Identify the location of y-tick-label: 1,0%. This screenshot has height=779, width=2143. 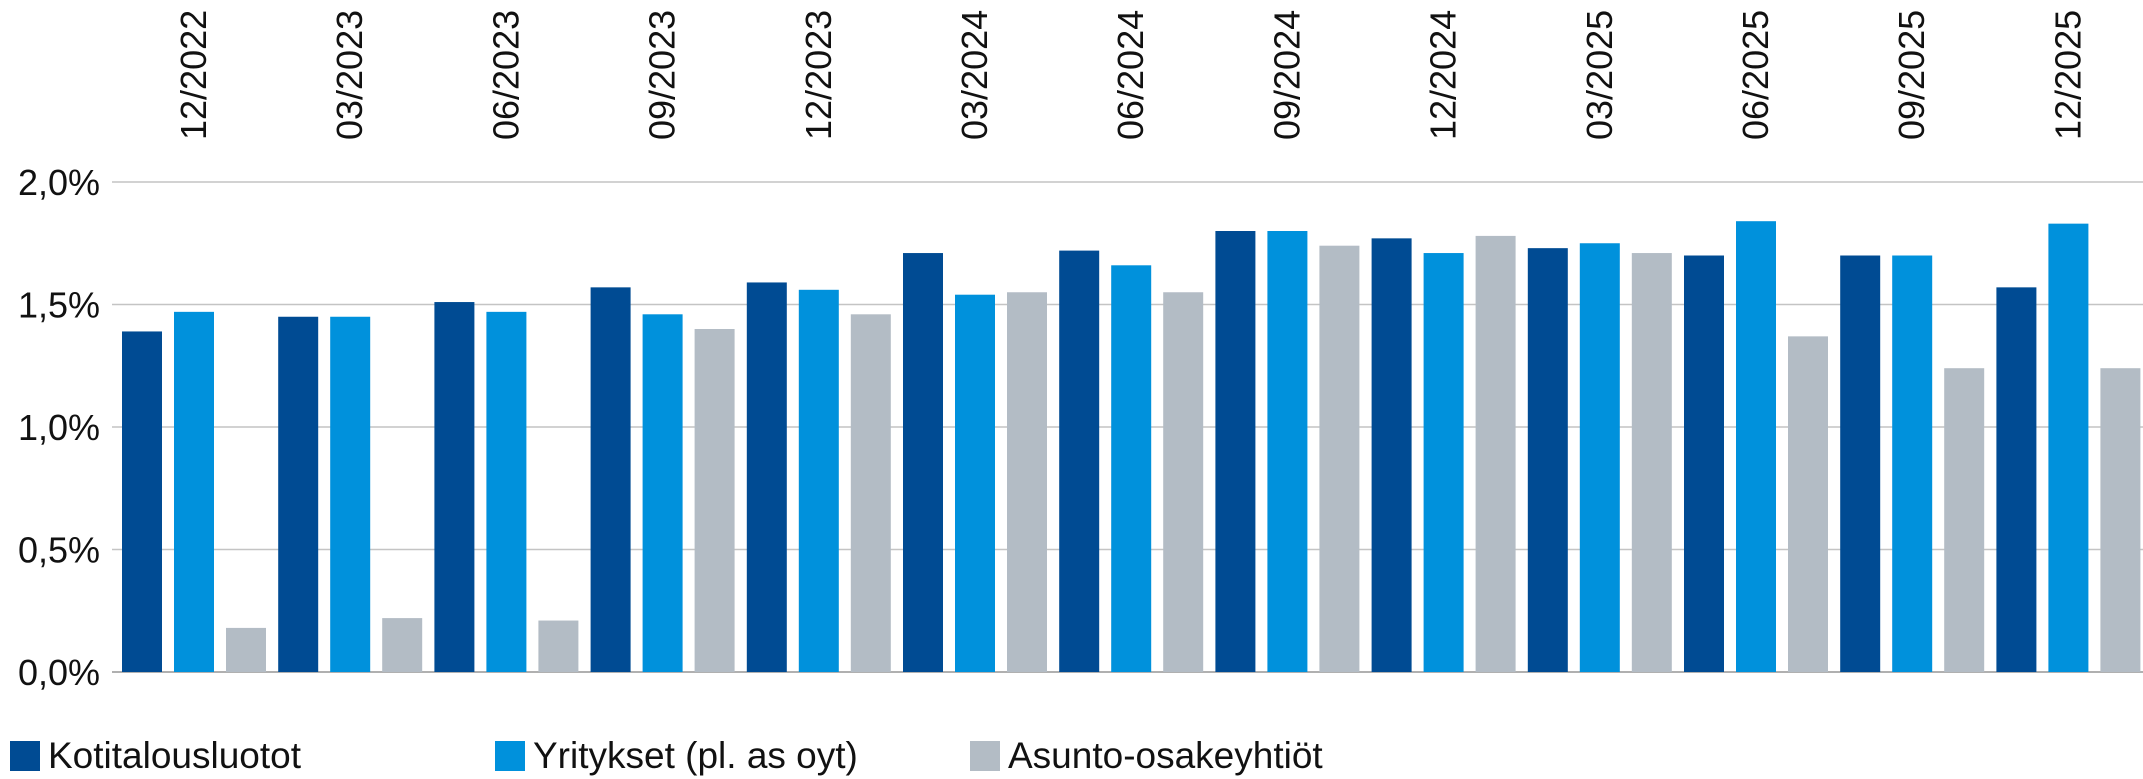
(59, 427).